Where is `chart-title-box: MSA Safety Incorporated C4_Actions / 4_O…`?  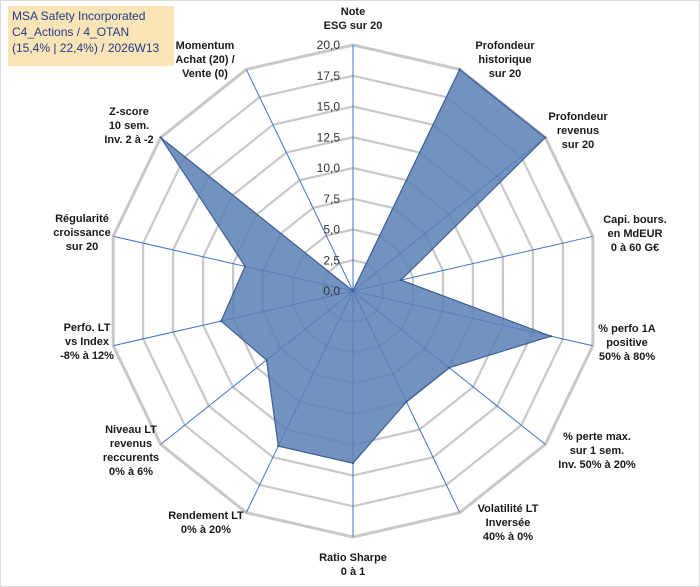 chart-title-box: MSA Safety Incorporated C4_Actions / 4_O… is located at coordinates (91, 36).